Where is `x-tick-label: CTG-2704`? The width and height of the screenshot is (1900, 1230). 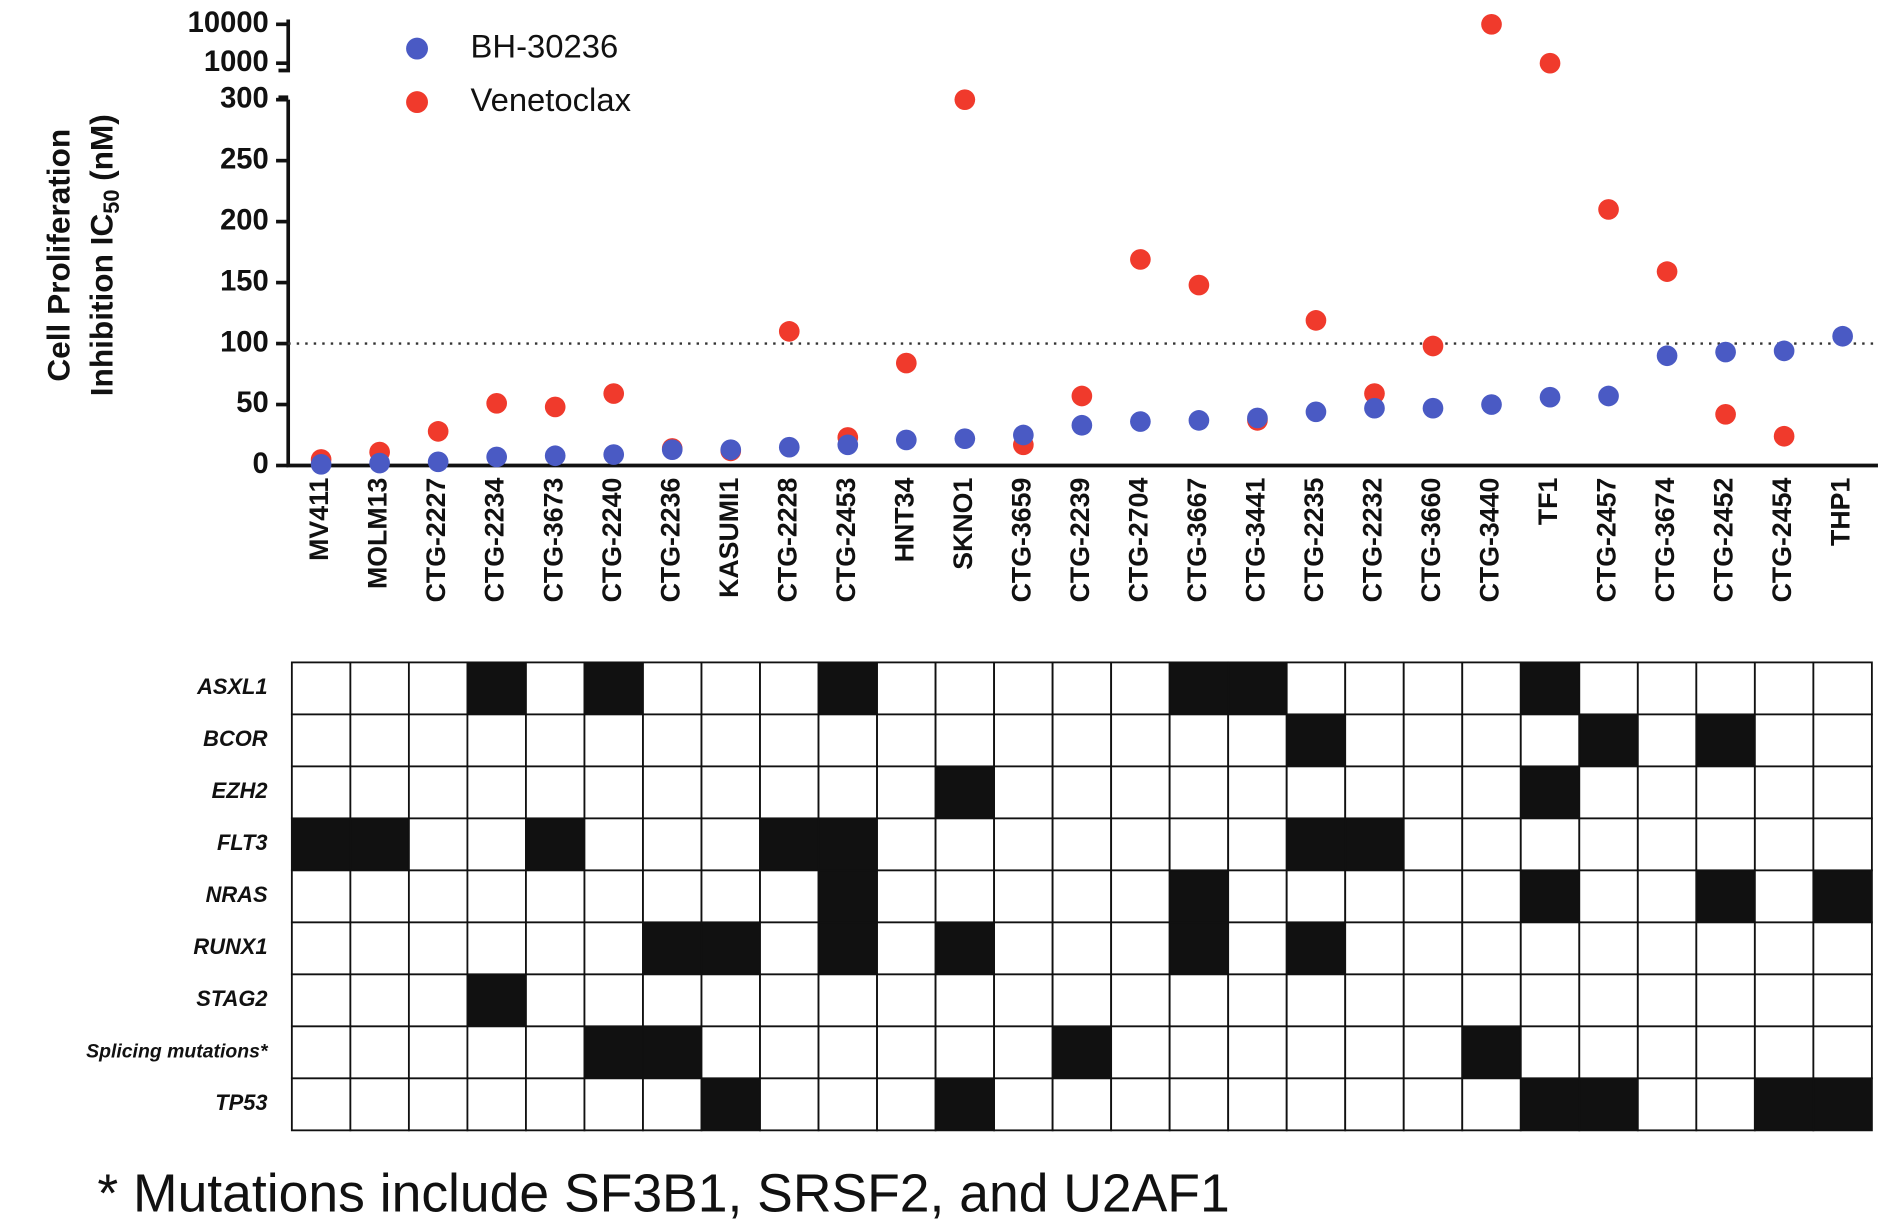 x-tick-label: CTG-2704 is located at coordinates (1138, 540).